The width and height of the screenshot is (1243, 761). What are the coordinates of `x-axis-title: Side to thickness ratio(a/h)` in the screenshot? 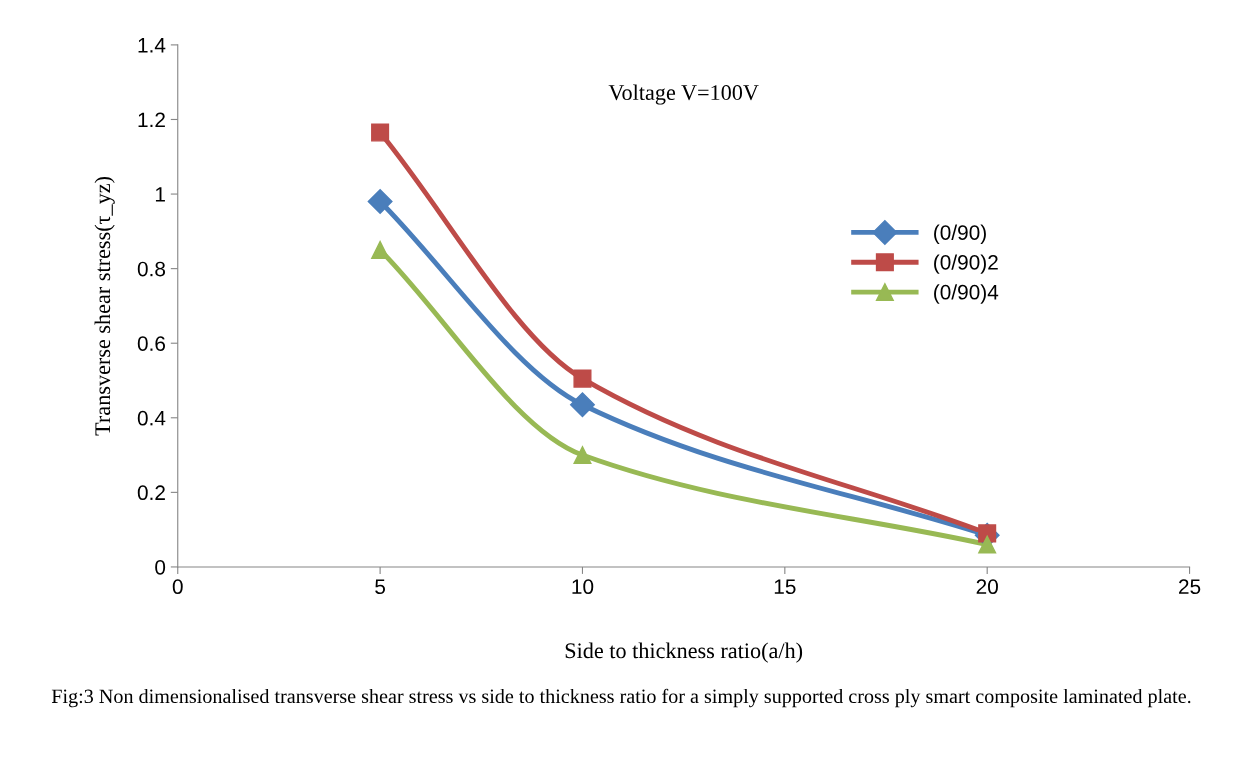 It's located at (684, 652).